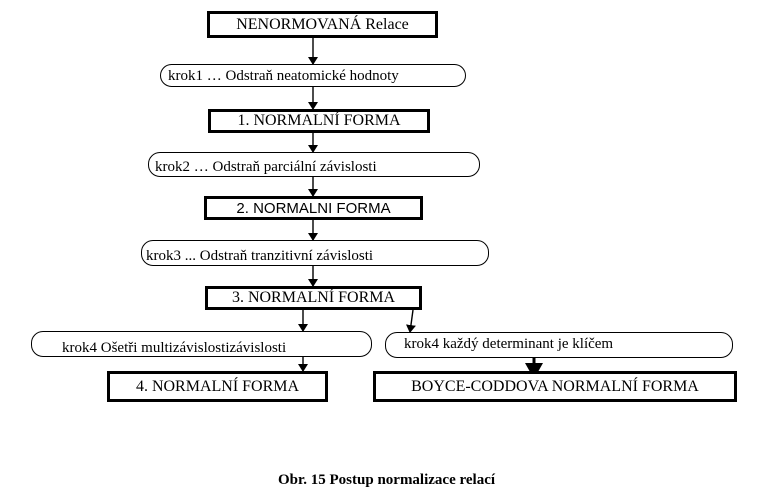  I want to click on nf2-box: 2. NORMALNI FORMA, so click(313, 208).